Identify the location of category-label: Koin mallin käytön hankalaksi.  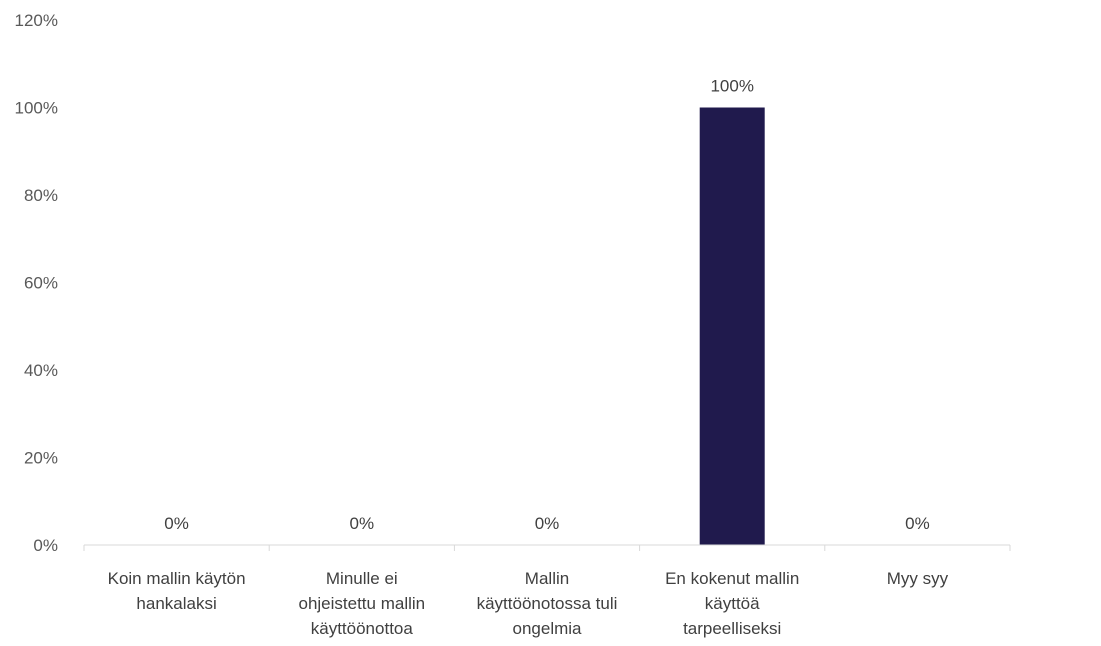
(177, 591).